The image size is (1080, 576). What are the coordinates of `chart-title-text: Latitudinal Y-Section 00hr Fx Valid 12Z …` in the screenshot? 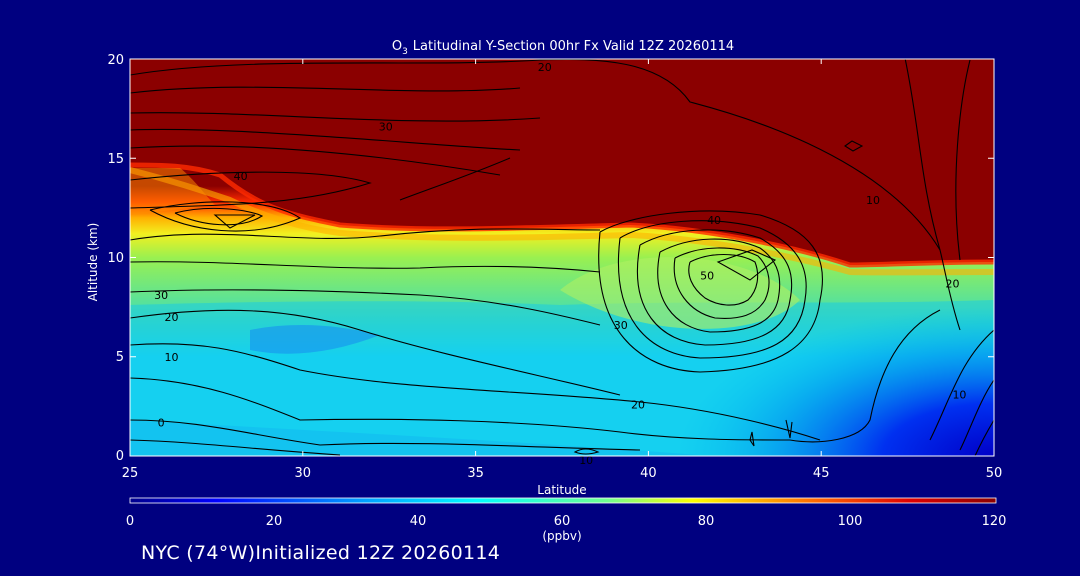 It's located at (573, 46).